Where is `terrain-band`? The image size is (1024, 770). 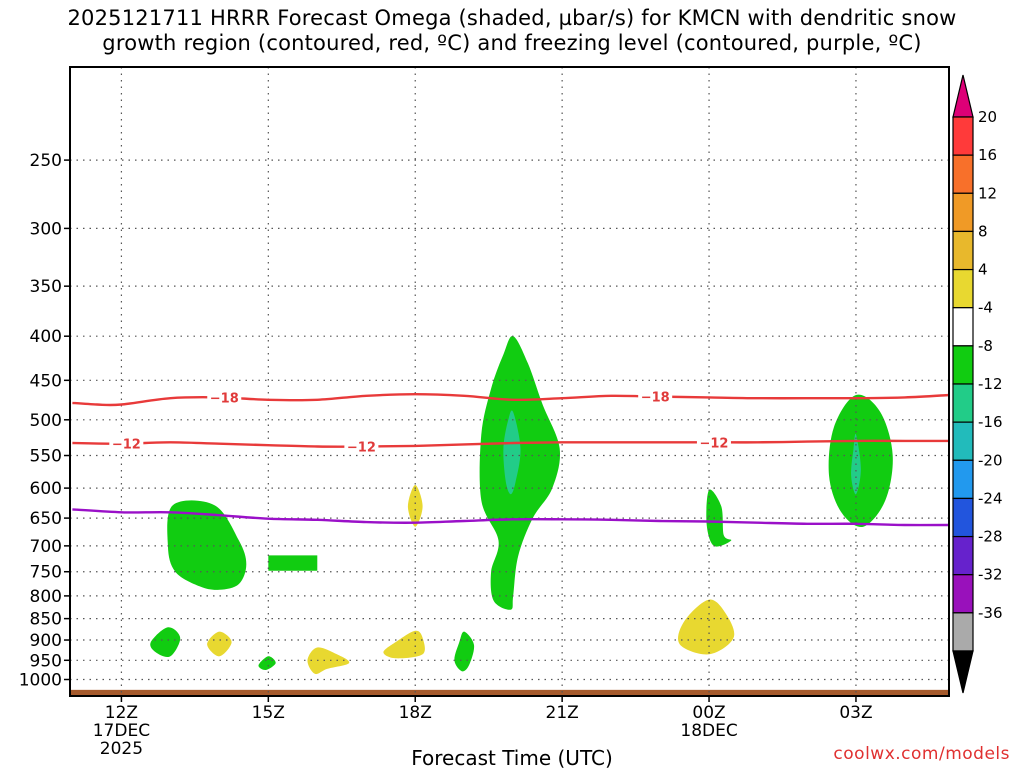 terrain-band is located at coordinates (509, 692).